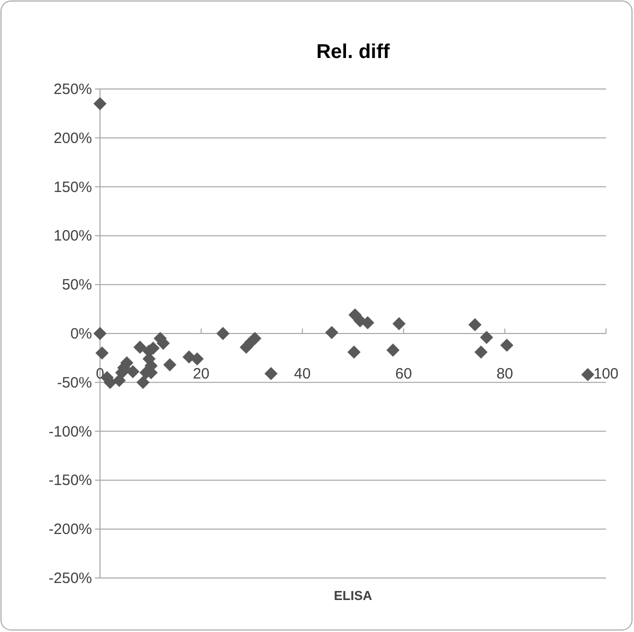 The height and width of the screenshot is (632, 634). What do you see at coordinates (302, 374) in the screenshot?
I see `x-tick-label: 40` at bounding box center [302, 374].